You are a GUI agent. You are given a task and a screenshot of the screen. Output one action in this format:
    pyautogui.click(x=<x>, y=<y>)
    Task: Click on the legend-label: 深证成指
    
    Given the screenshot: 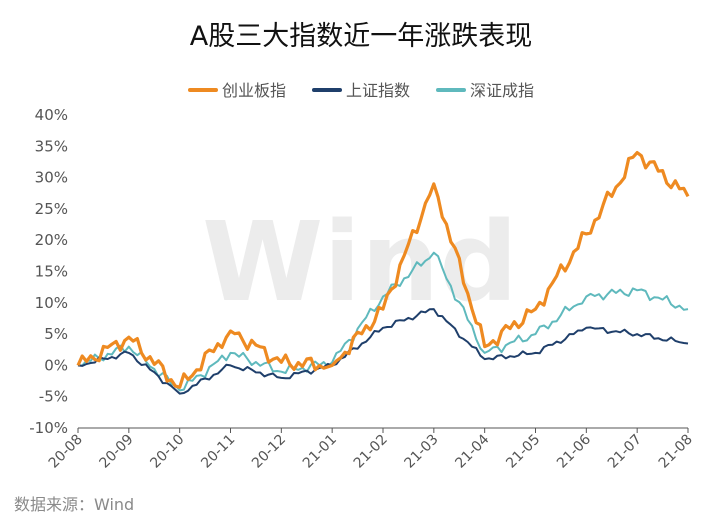 What is the action you would take?
    pyautogui.click(x=502, y=90)
    